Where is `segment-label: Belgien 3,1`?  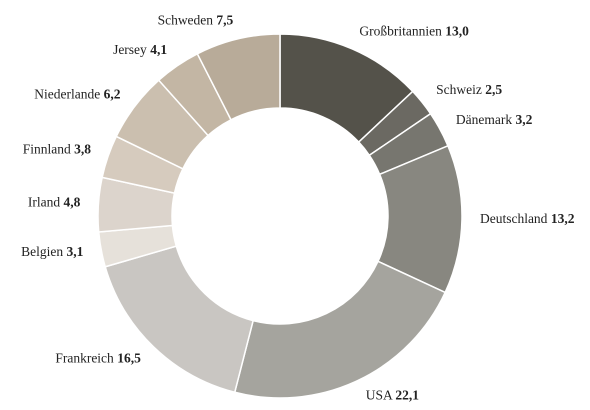 segment-label: Belgien 3,1 is located at coordinates (52, 251).